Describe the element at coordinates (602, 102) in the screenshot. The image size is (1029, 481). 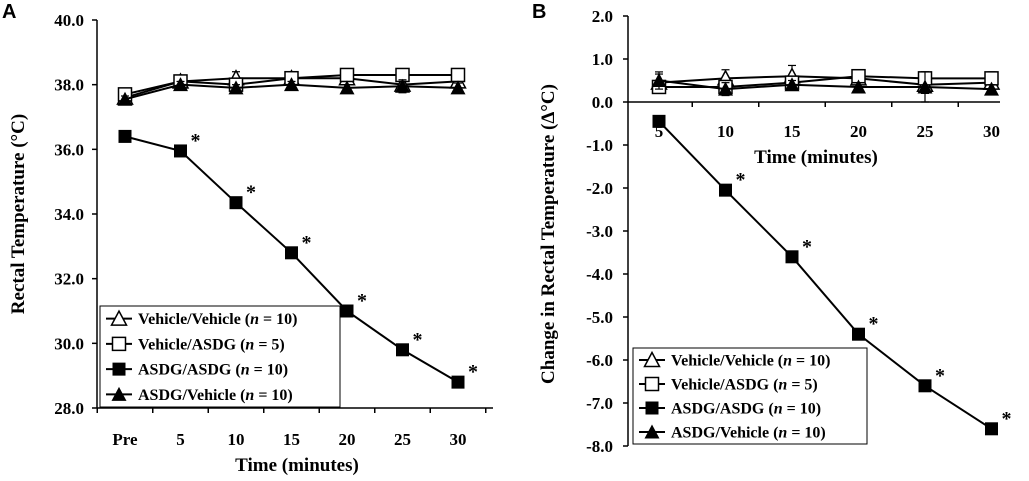
I see `y-tick-label: 0.0` at that location.